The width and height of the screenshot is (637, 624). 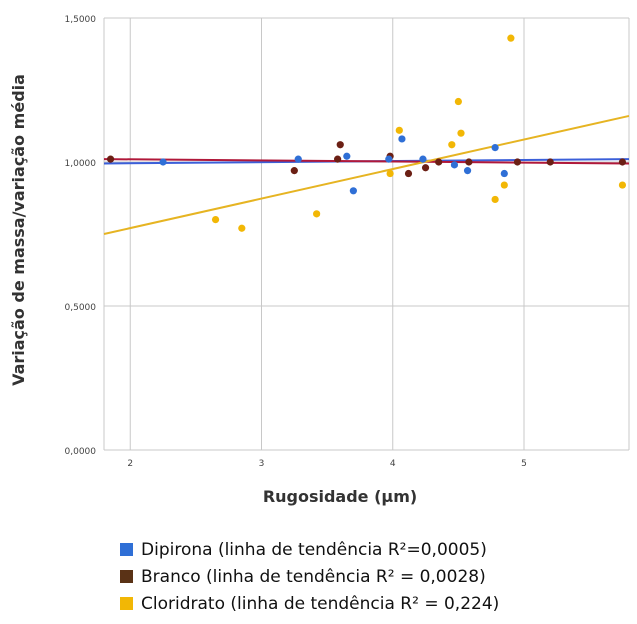 I want to click on legend-label-dipirona: Dipirona (linha de tendência R²=0,0005), so click(x=314, y=549).